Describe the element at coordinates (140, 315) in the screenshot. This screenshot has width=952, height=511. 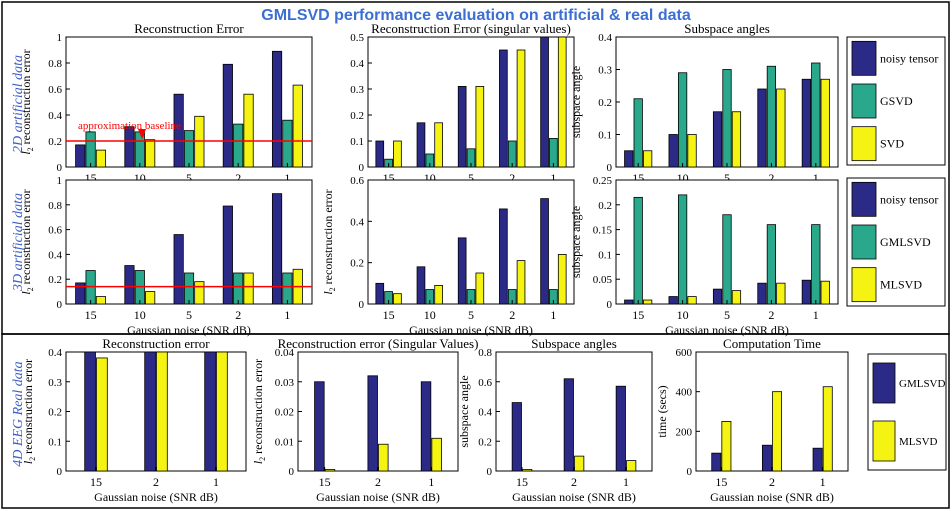
I see `x-tick-label: 10` at that location.